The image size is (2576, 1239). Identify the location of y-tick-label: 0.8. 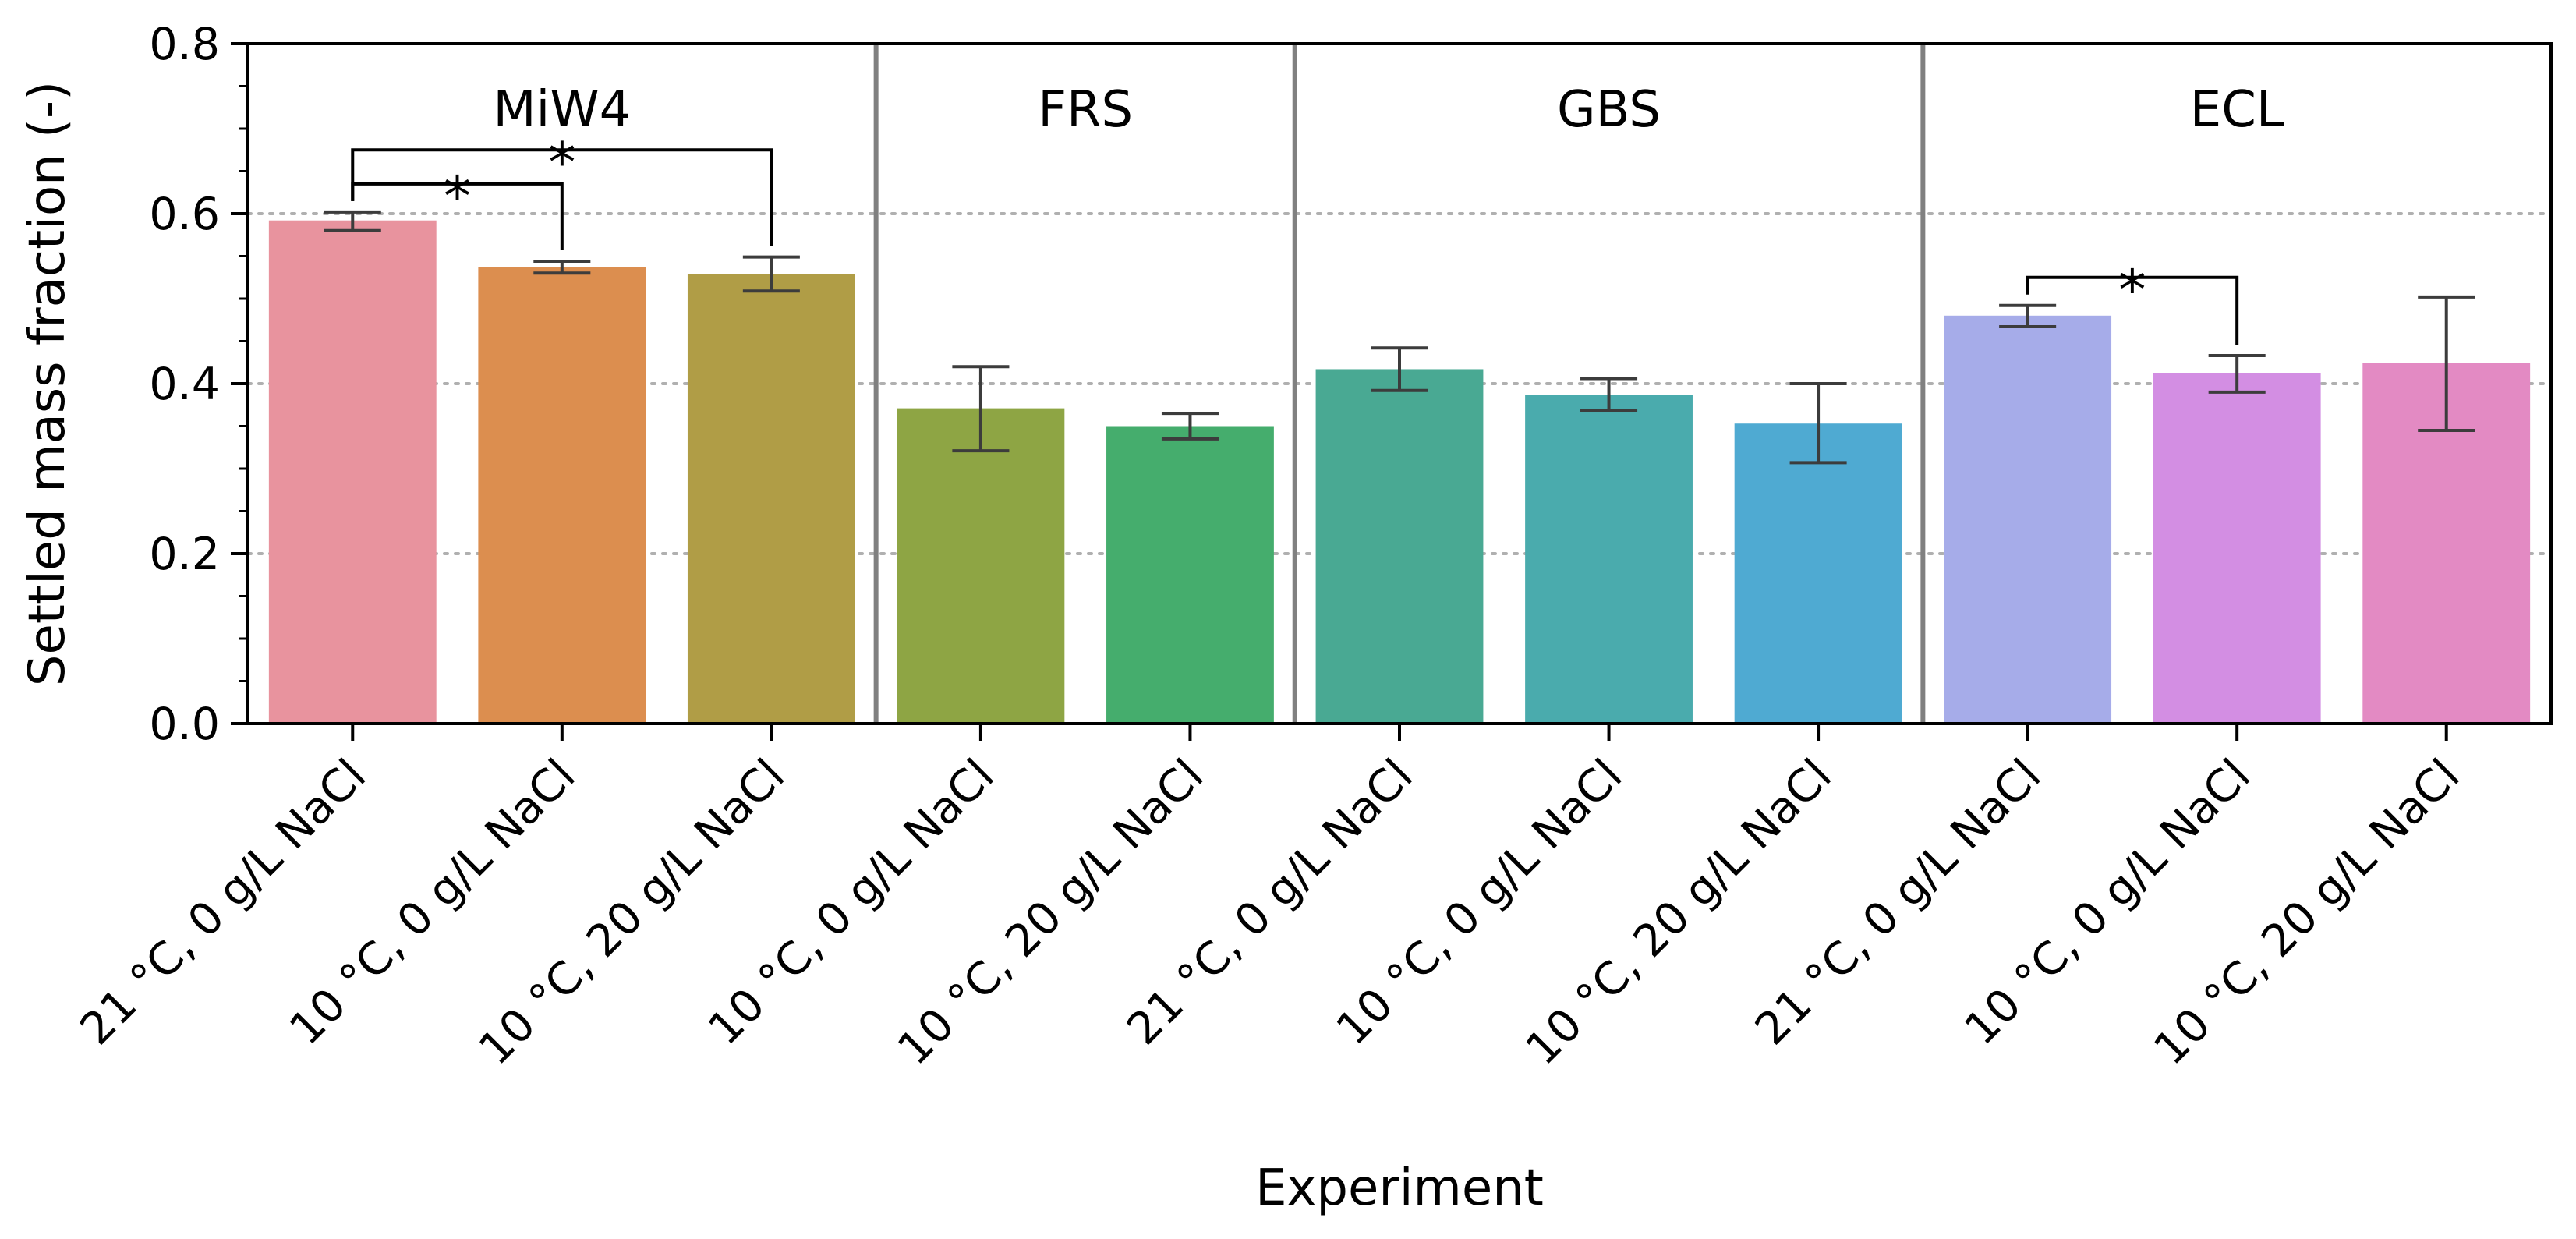
(184, 44).